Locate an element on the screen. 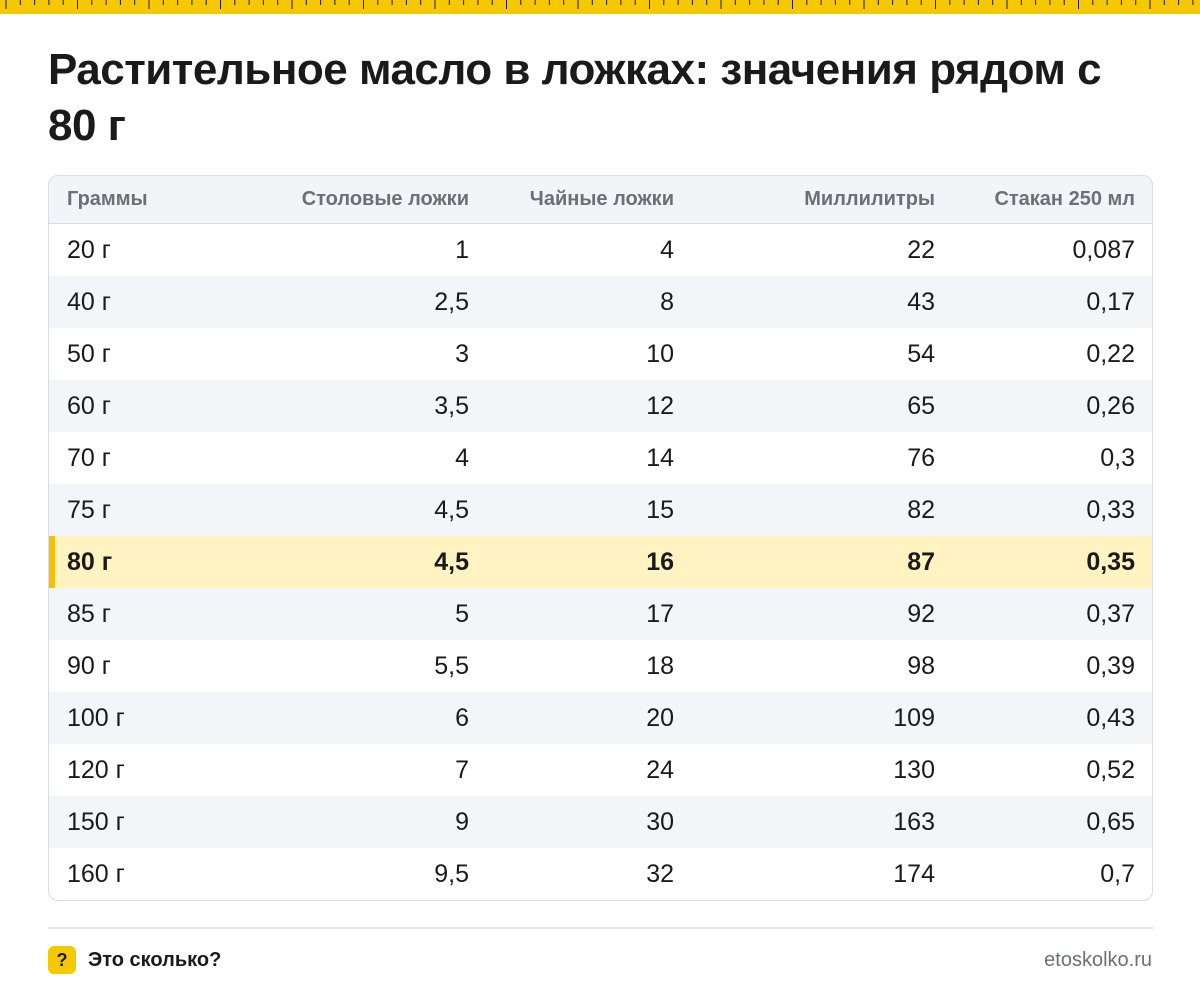 Image resolution: width=1200 pixels, height=992 pixels. cell-teaspoons: 30 is located at coordinates (660, 821).